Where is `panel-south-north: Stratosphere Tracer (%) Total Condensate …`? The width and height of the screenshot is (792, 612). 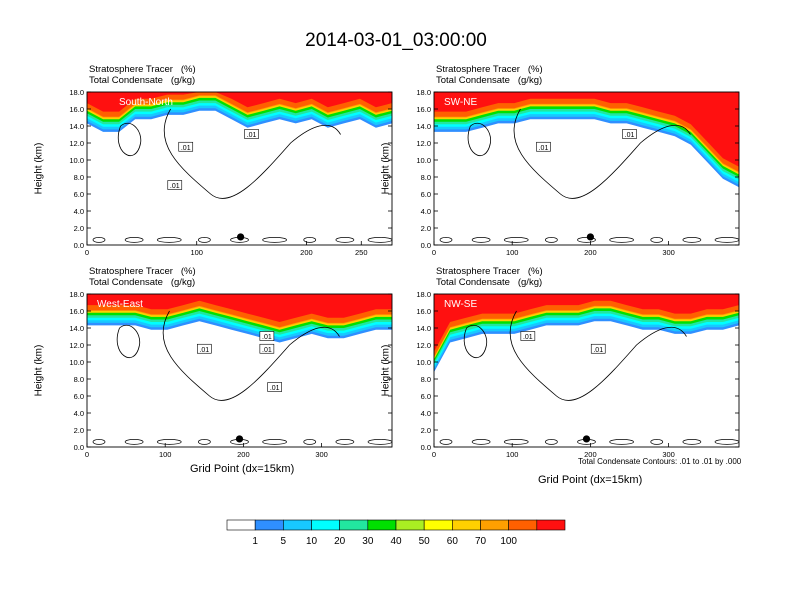
panel-south-north: Stratosphere Tracer (%) Total Condensate … is located at coordinates (213, 160).